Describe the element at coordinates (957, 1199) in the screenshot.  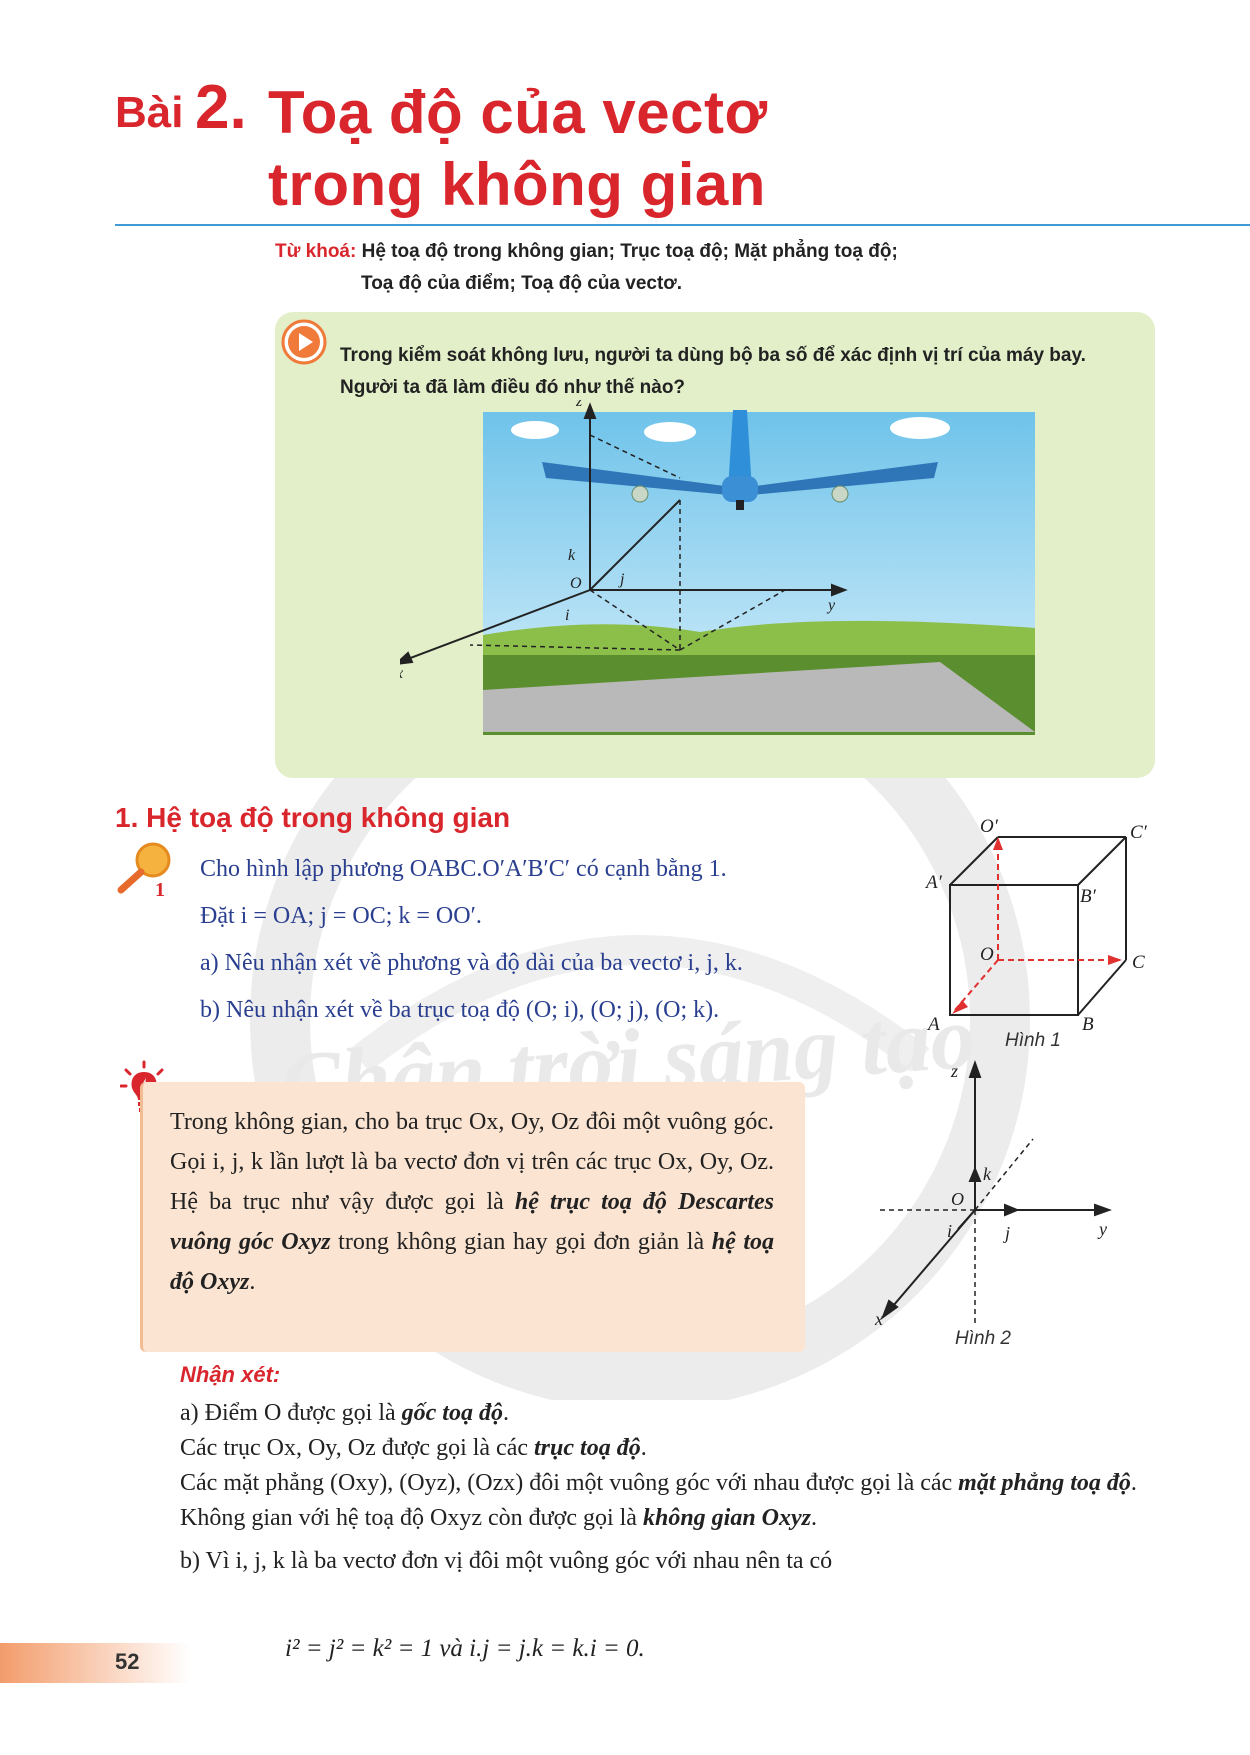
I see `axes-origin-label: O` at that location.